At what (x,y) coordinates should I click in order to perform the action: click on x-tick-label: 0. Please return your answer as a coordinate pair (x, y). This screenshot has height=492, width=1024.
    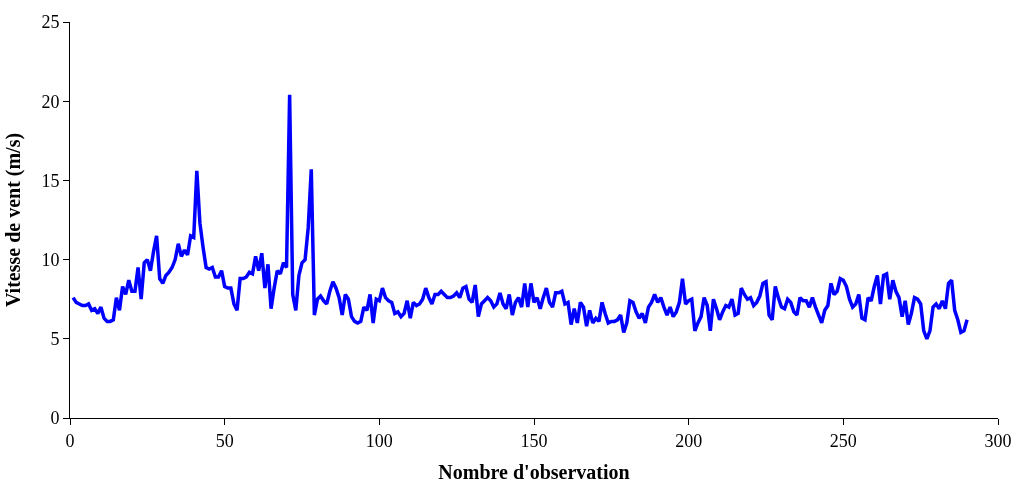
    Looking at the image, I should click on (70, 440).